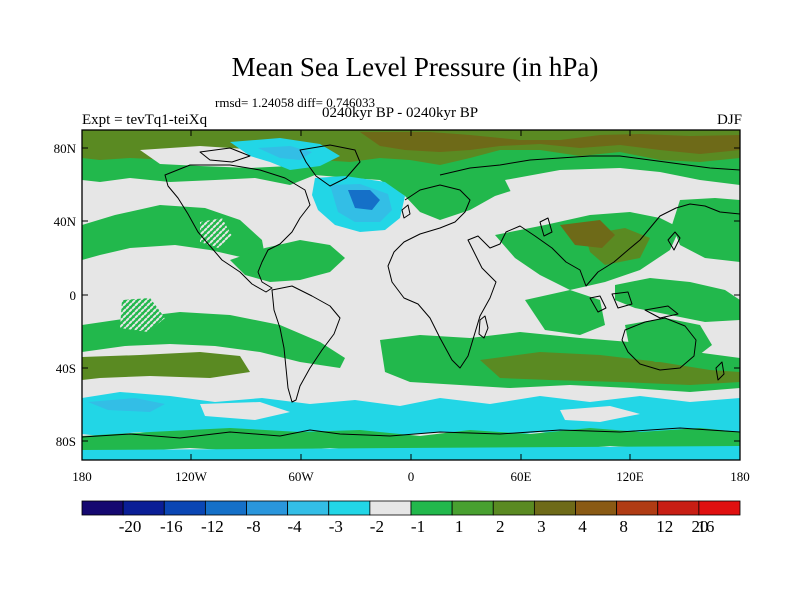  I want to click on siberia-white, so click(622, 186).